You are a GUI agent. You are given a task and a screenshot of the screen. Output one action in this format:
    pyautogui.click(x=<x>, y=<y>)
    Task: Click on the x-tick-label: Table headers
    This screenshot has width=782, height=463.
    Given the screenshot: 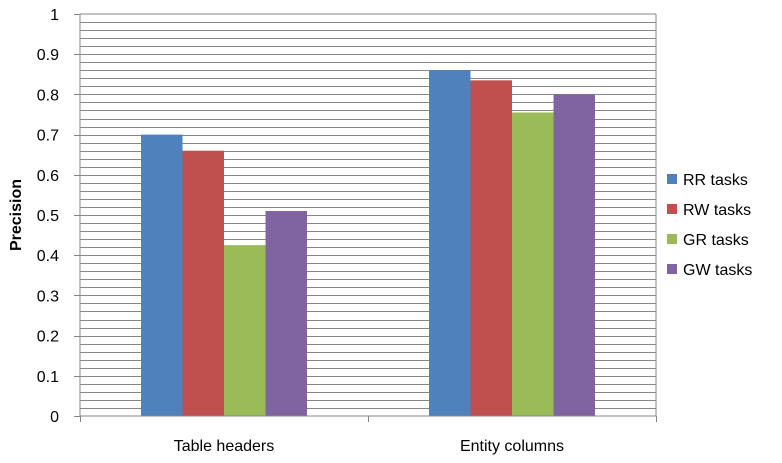 What is the action you would take?
    pyautogui.click(x=224, y=446)
    